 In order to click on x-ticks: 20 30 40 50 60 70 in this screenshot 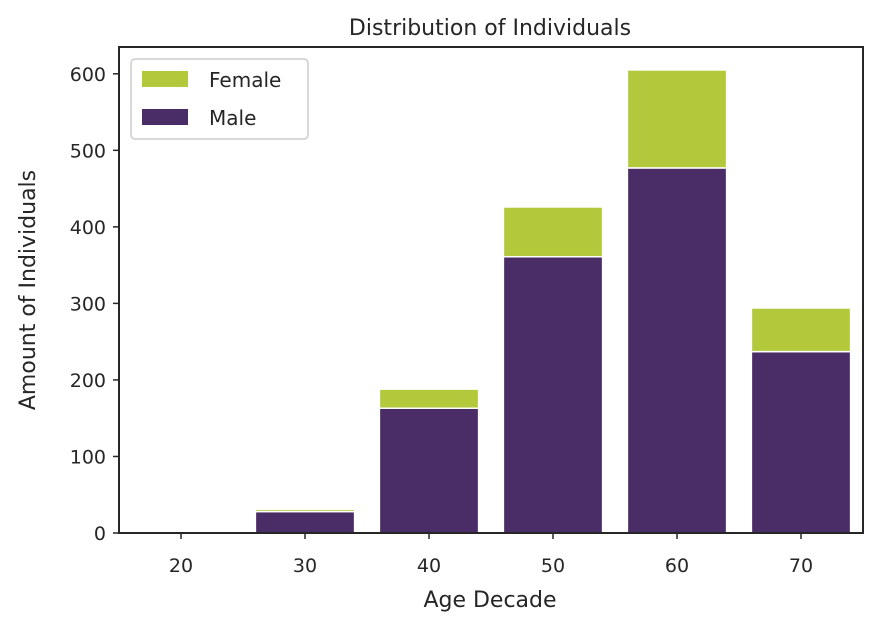, I will do `click(491, 555)`.